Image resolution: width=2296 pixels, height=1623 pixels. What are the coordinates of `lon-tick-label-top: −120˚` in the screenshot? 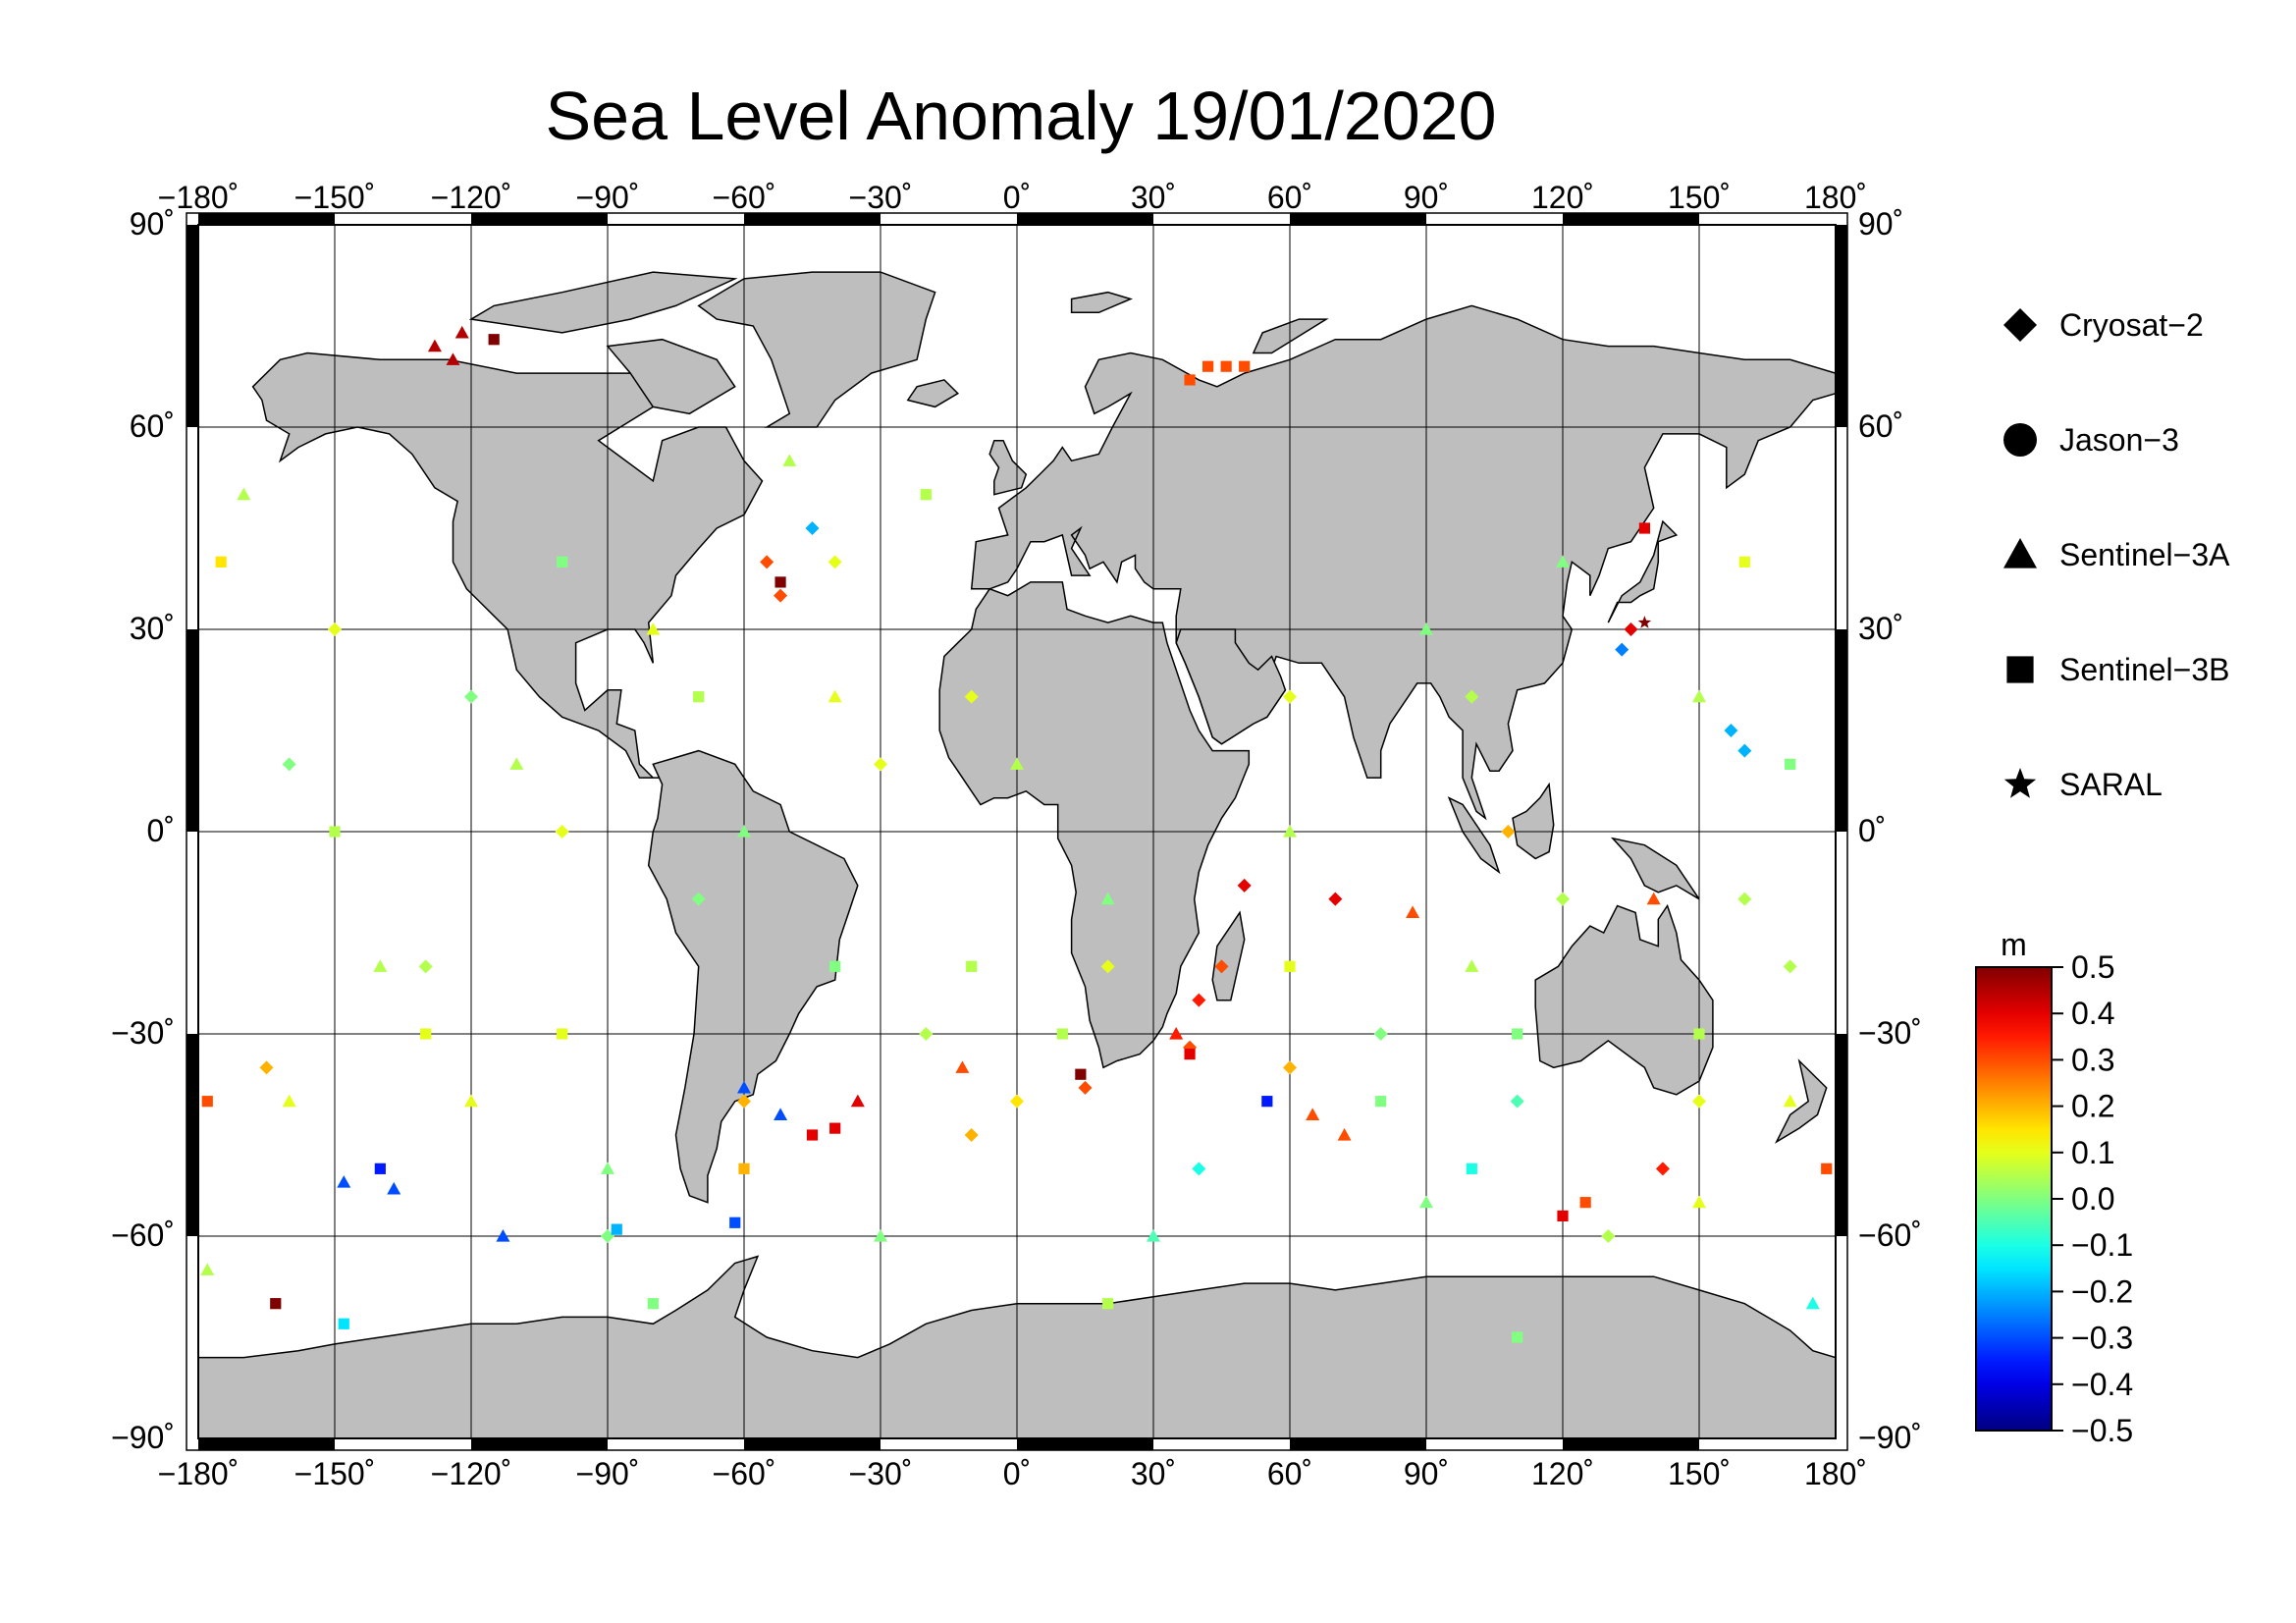 It's located at (471, 198).